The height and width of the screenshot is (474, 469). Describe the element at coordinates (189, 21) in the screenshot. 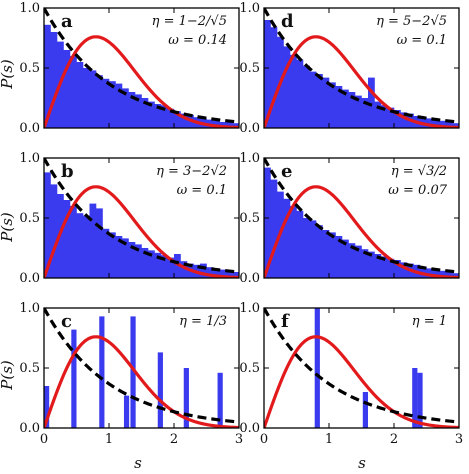

I see `annotation-line-1: η = 1−2/√5` at that location.